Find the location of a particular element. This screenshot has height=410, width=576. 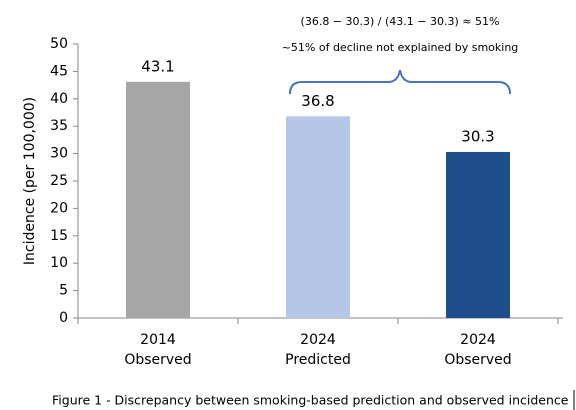

y-tick-label: 10 is located at coordinates (59, 263).